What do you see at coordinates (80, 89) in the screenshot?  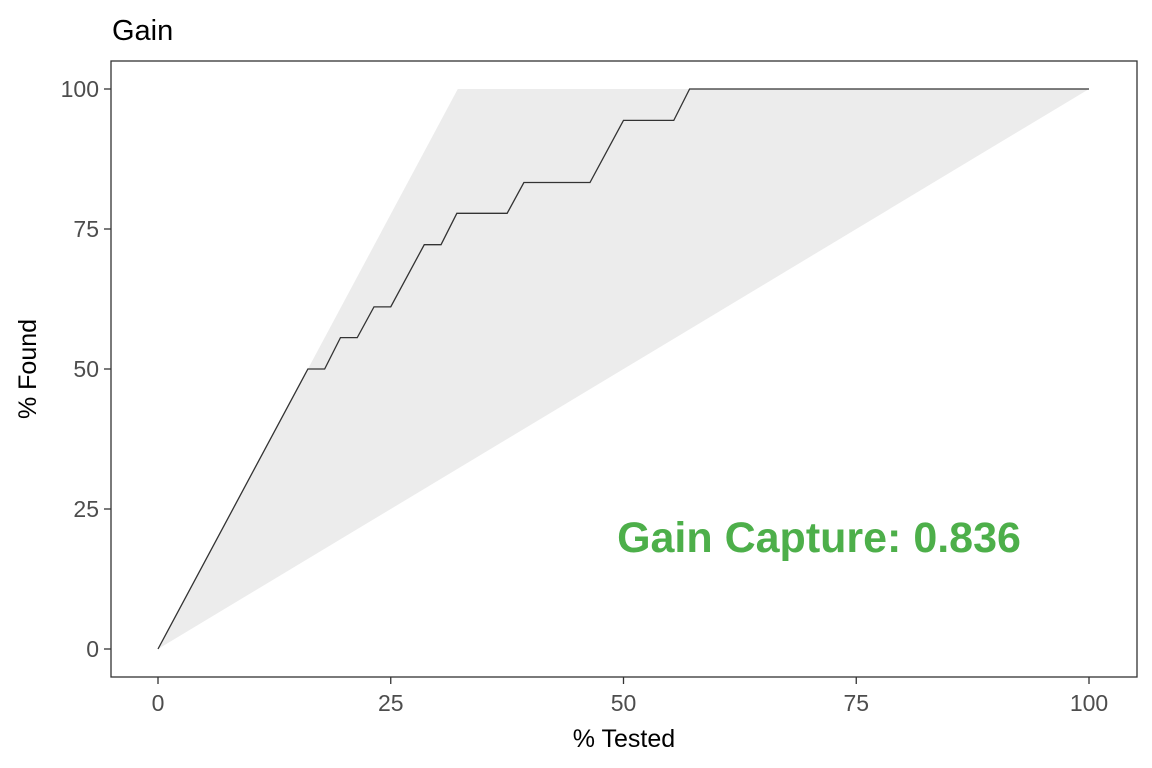 I see `y-tick-label: 100` at bounding box center [80, 89].